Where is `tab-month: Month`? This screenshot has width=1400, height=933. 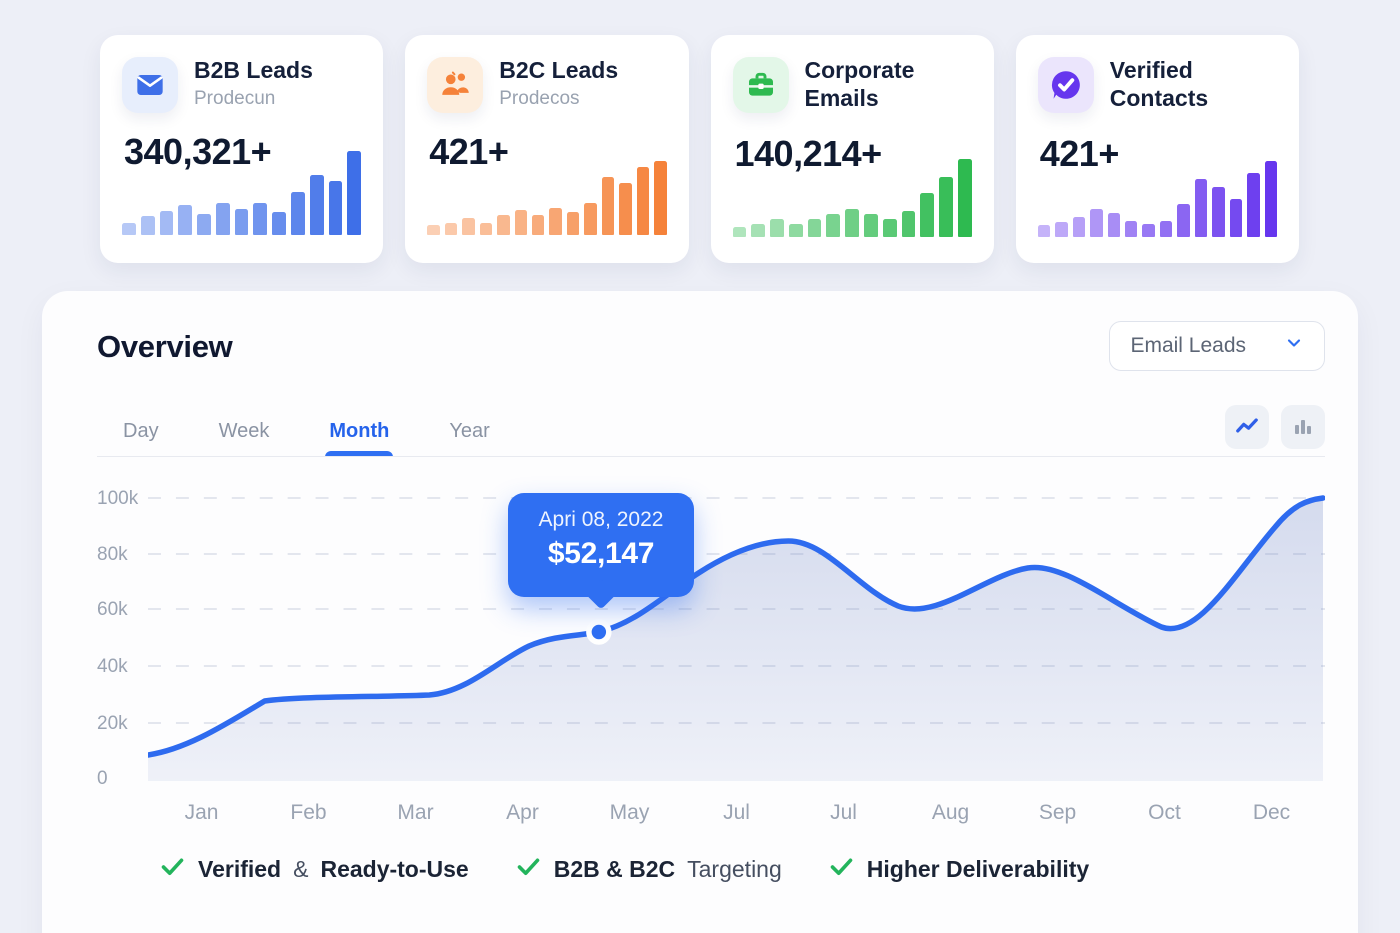 tab-month: Month is located at coordinates (359, 434).